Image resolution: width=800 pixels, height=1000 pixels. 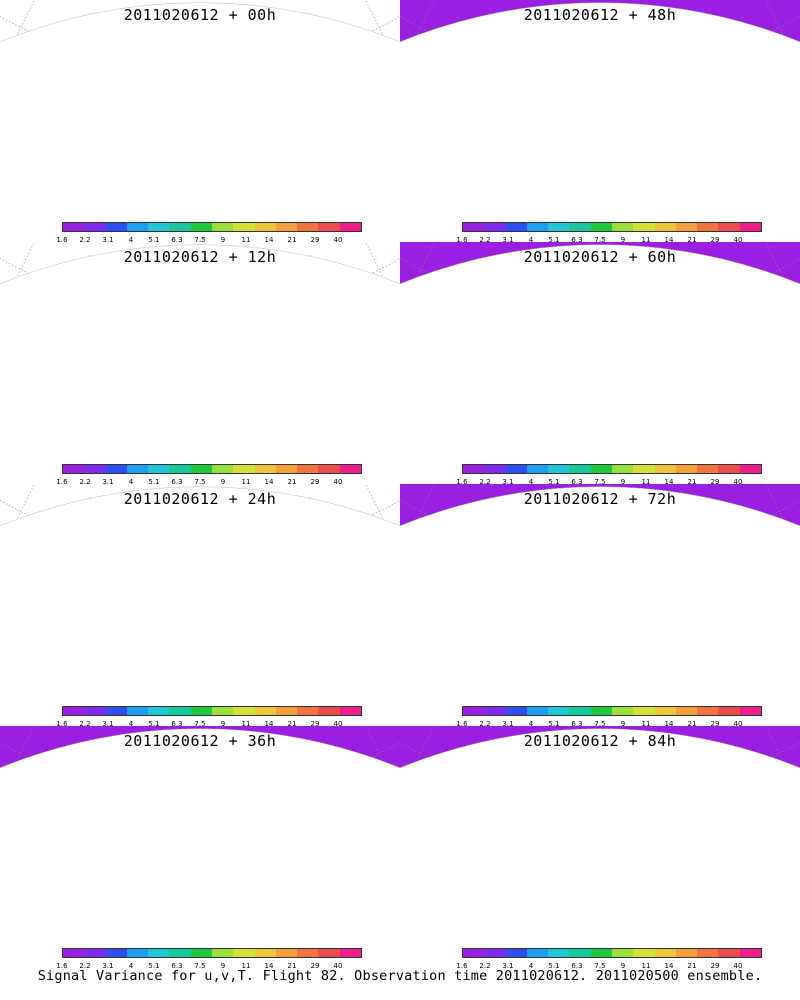 What do you see at coordinates (223, 966) in the screenshot?
I see `colorbar-tick-label: 9` at bounding box center [223, 966].